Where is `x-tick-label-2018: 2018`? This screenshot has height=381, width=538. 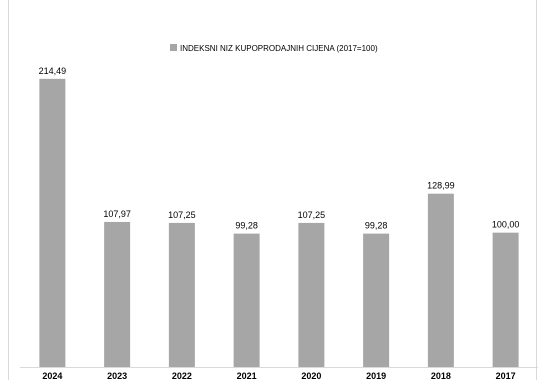
x-tick-label-2018: 2018 is located at coordinates (441, 376).